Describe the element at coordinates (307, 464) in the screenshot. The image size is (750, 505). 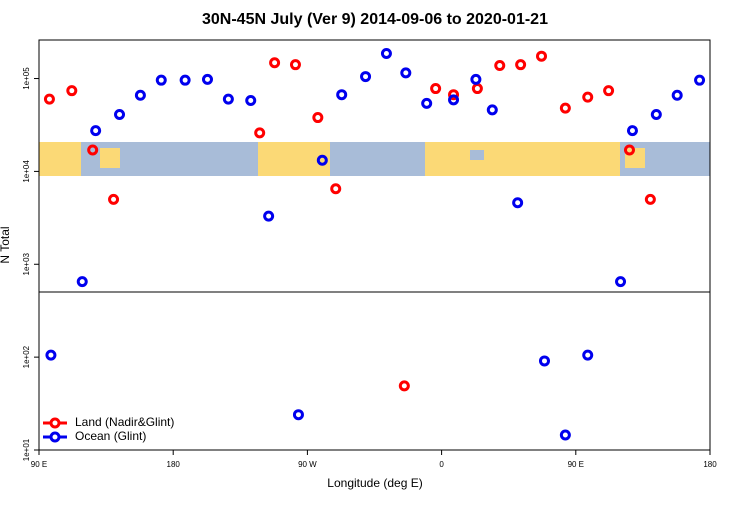
I see `x-tick-label: 90 W` at that location.